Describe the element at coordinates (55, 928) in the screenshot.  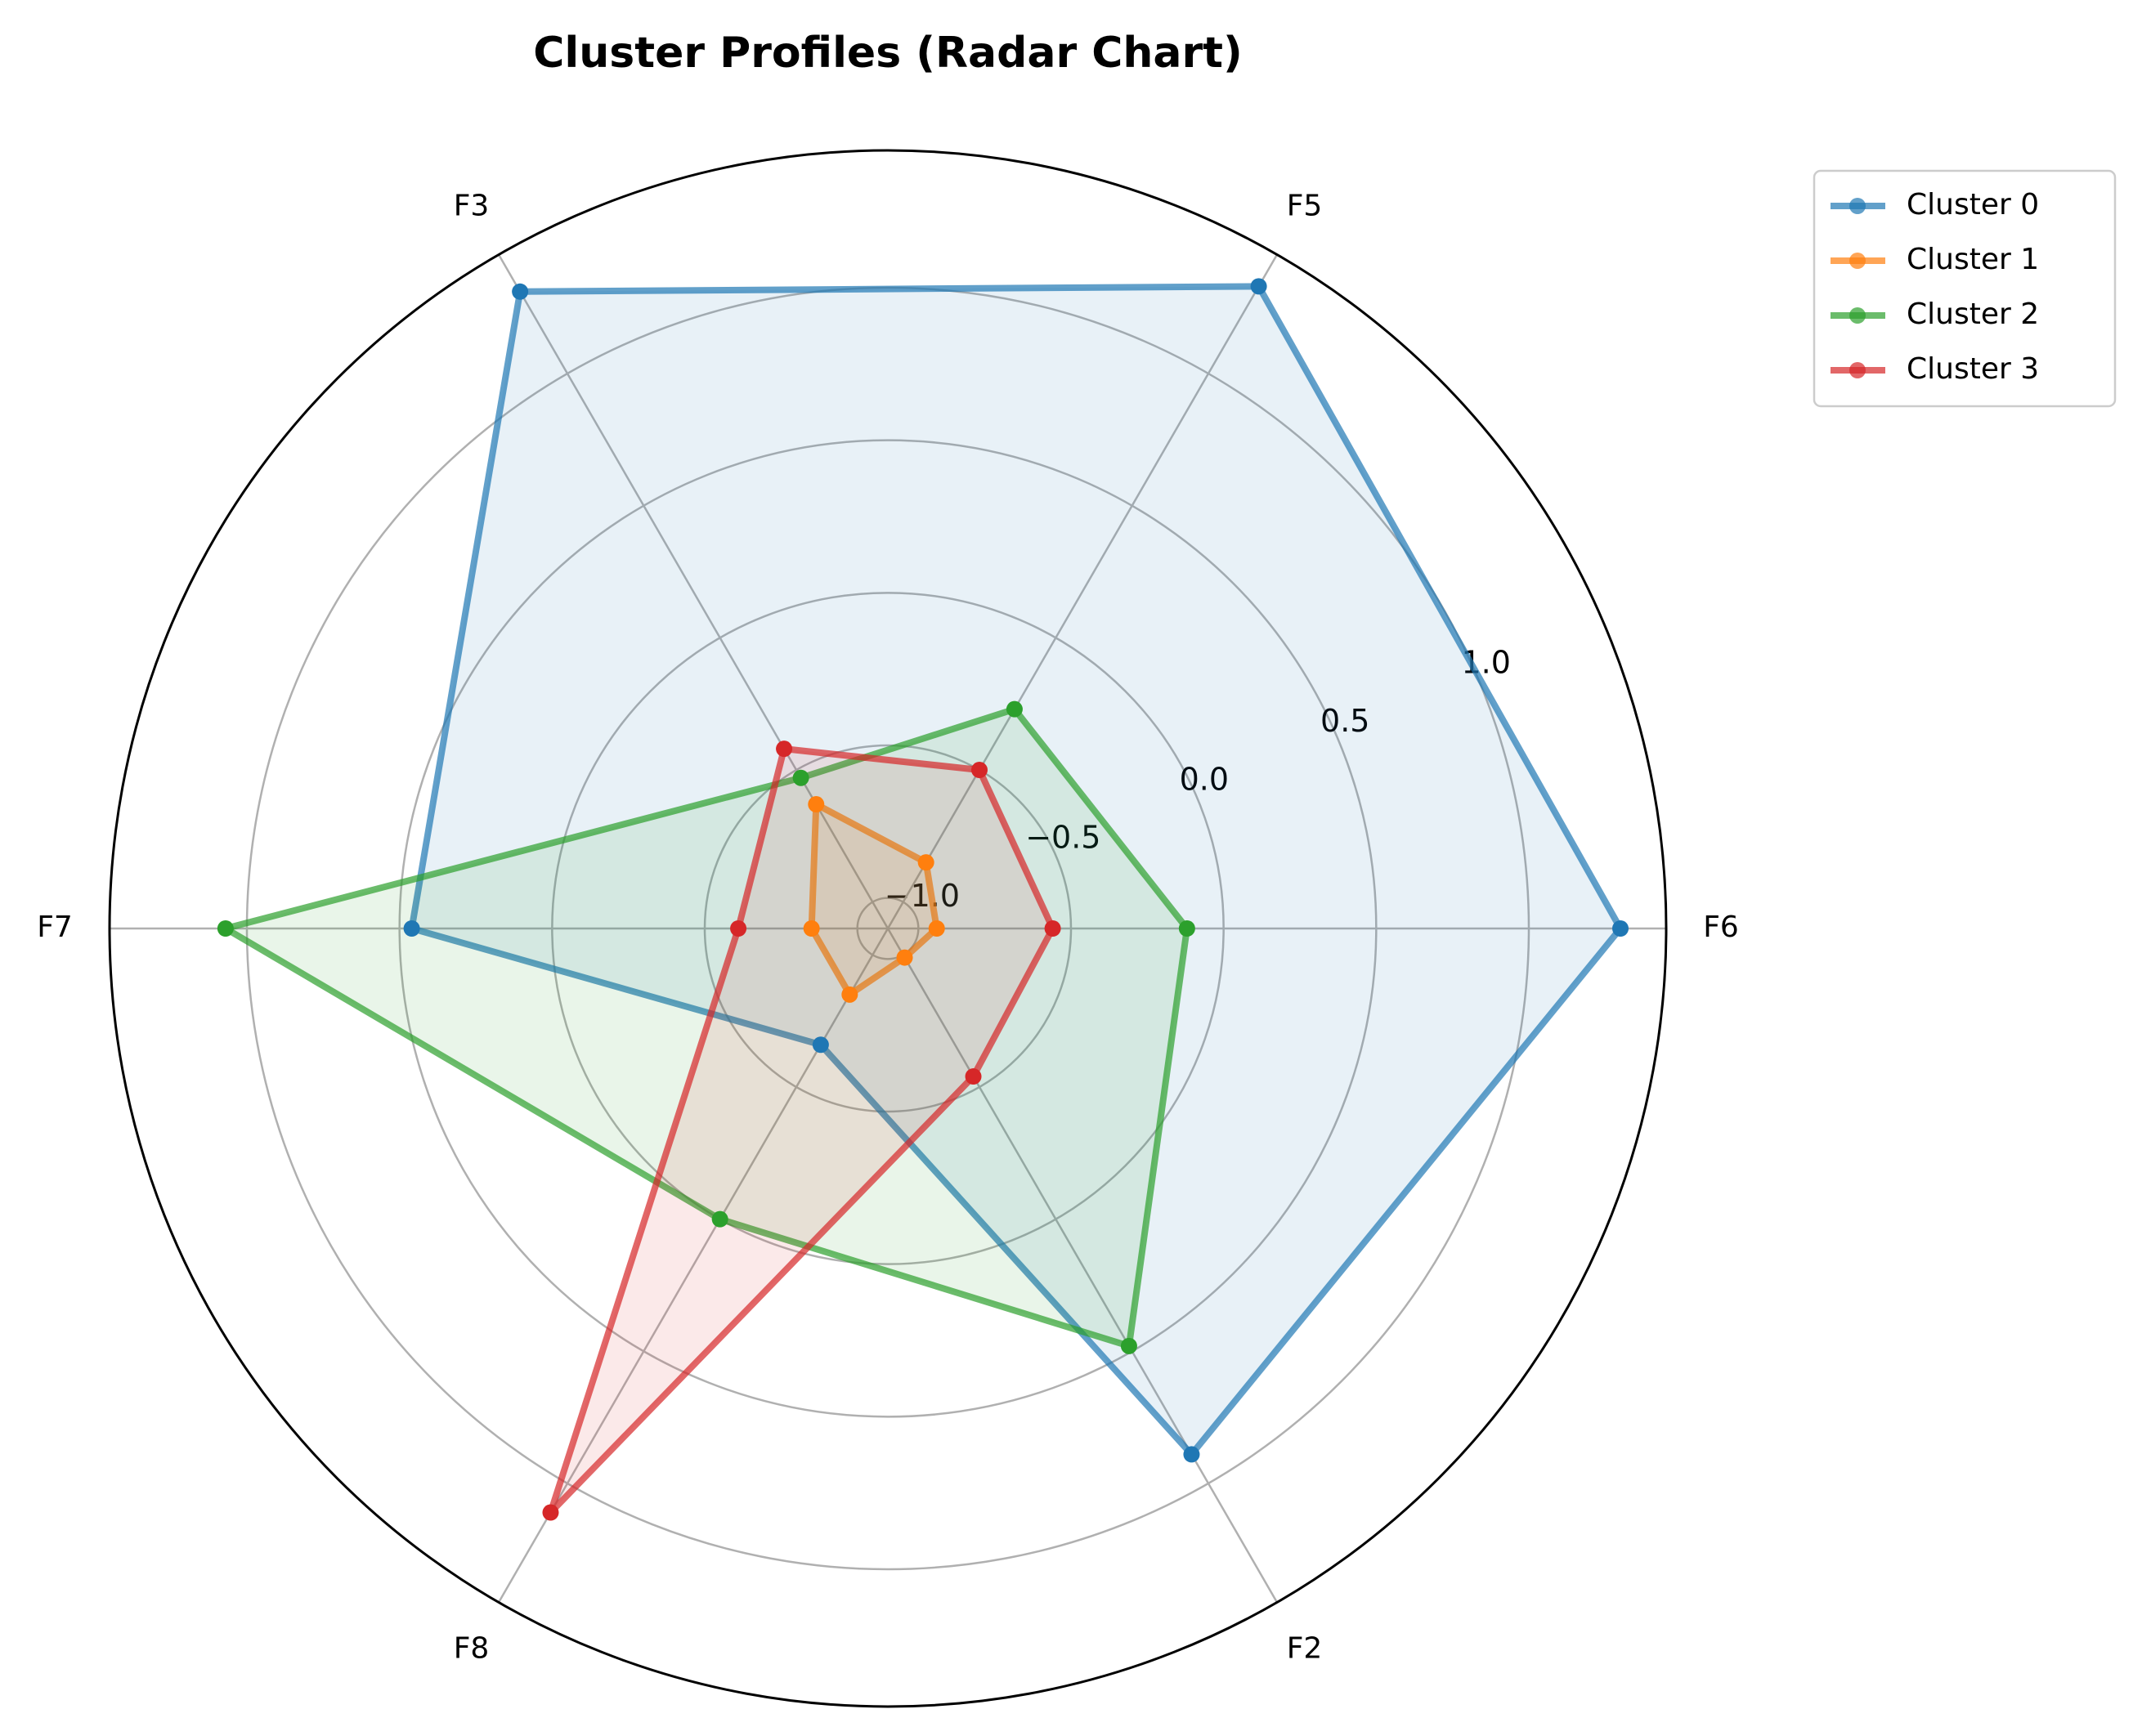
I see `category-label: F7` at that location.